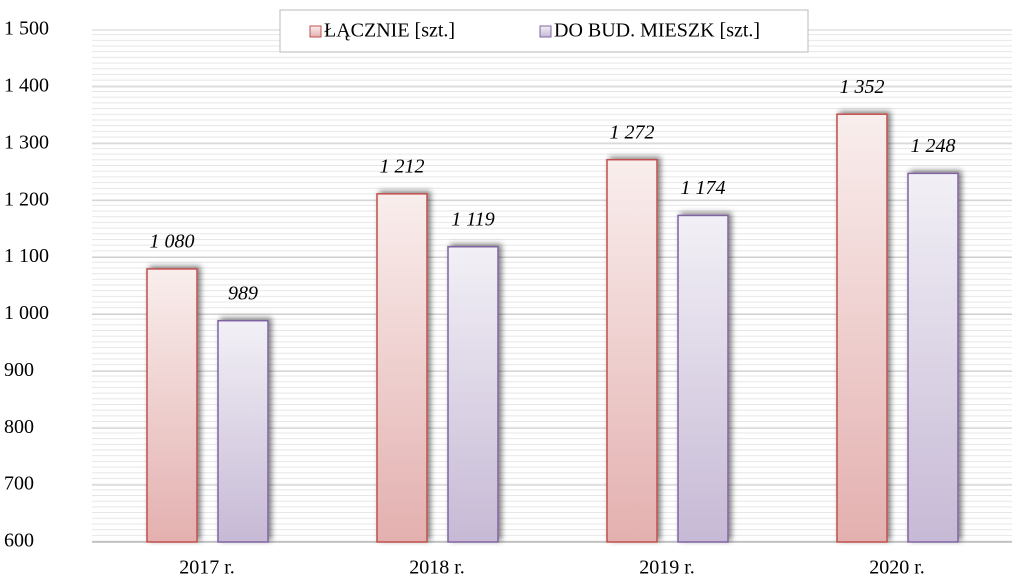 This screenshot has width=1017, height=581. What do you see at coordinates (933, 146) in the screenshot?
I see `value-label: 1 248` at bounding box center [933, 146].